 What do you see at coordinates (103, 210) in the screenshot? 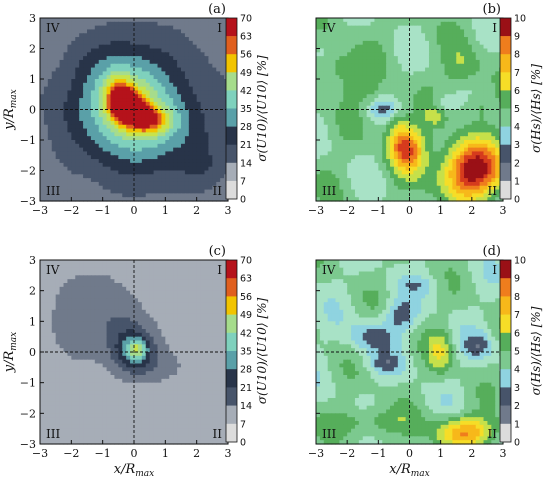
I see `x-tick-label: −1` at bounding box center [103, 210].